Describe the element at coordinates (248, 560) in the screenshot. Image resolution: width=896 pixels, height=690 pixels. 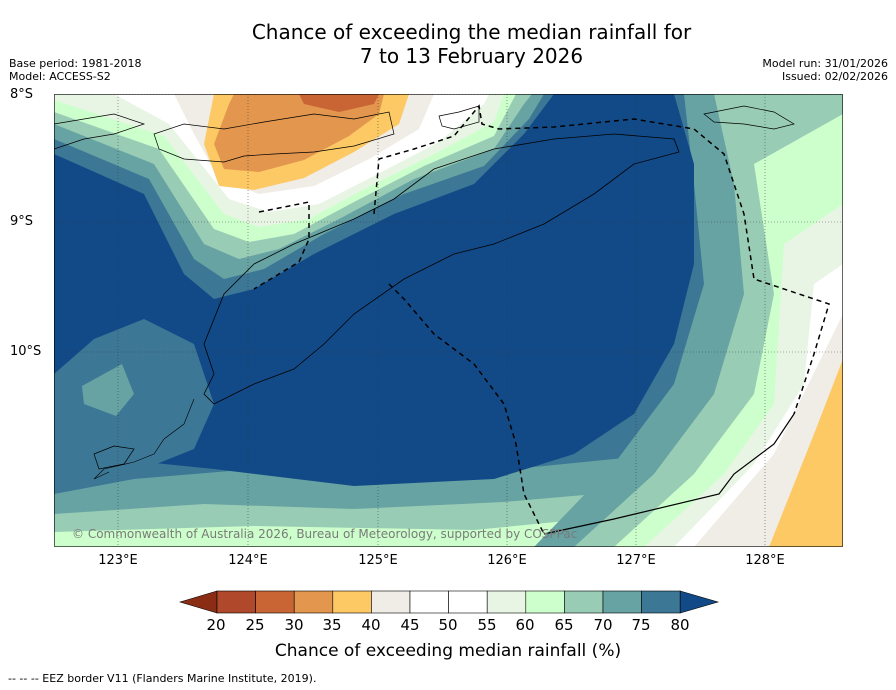
I see `lon-label-124e: 124°E` at that location.